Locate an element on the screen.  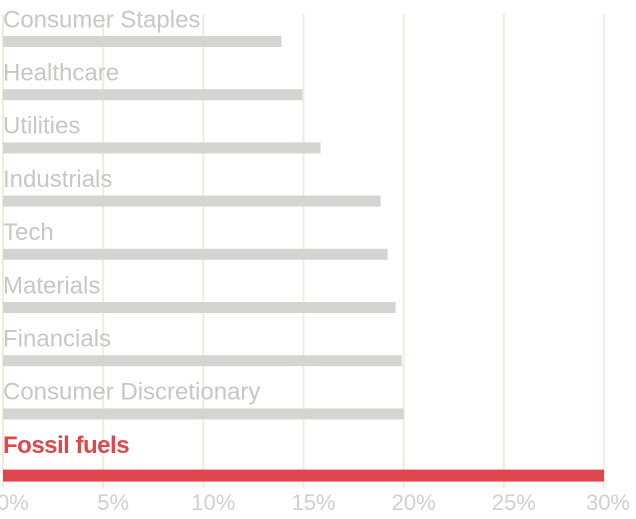
category-label: Tech is located at coordinates (28, 232).